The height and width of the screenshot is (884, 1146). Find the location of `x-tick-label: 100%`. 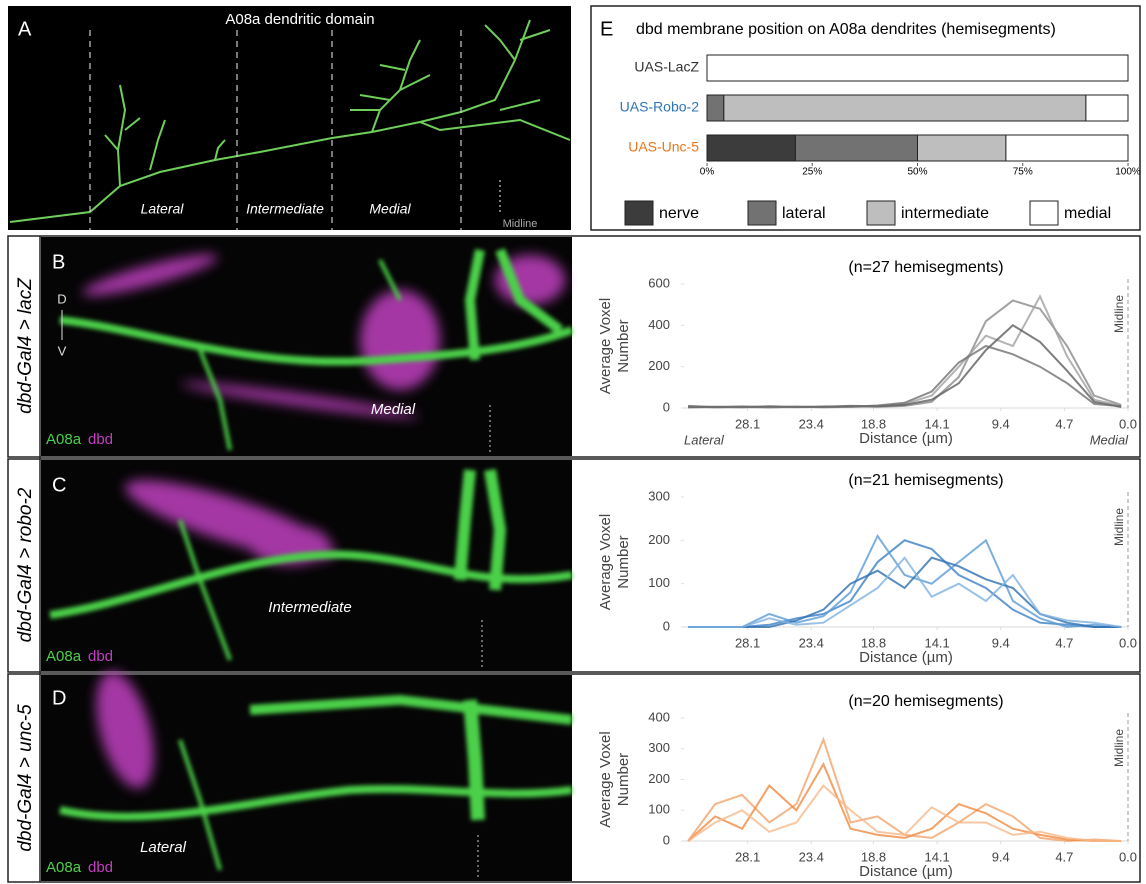

x-tick-label: 100% is located at coordinates (1128, 172).